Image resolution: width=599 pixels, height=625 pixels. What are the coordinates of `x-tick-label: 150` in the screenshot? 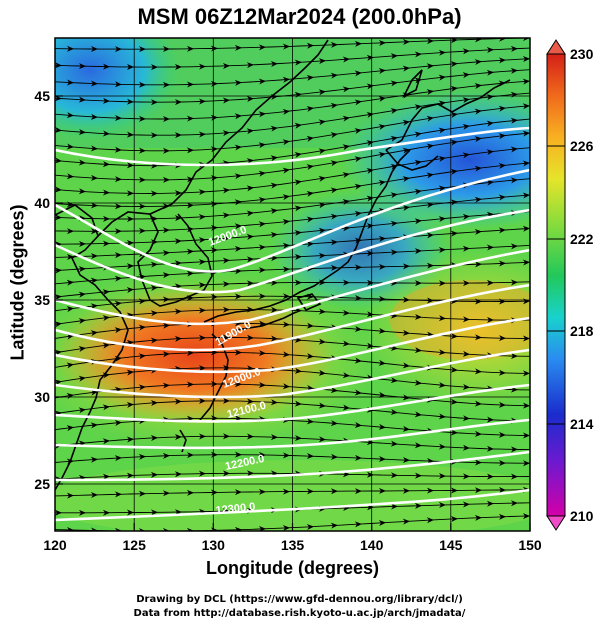 It's located at (530, 545).